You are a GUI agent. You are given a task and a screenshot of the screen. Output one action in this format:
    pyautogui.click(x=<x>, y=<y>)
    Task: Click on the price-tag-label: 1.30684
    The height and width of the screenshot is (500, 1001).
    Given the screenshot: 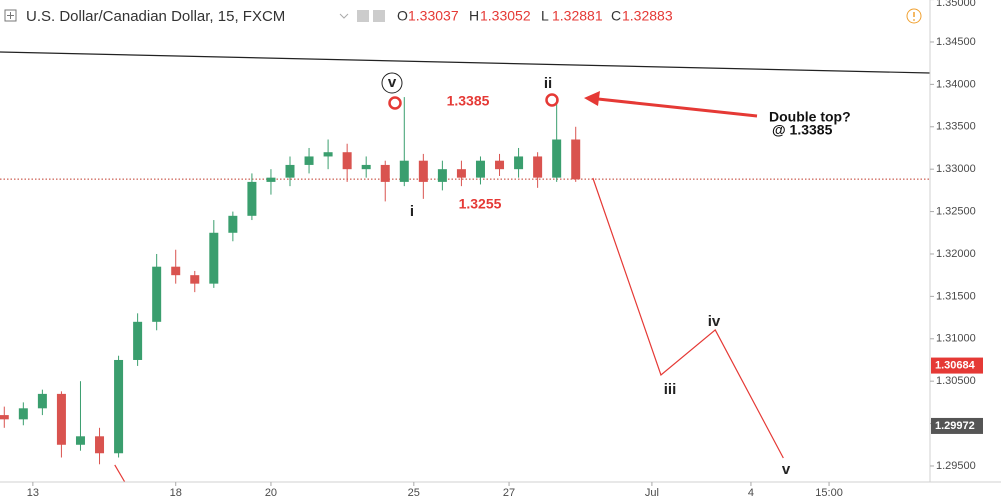 What is the action you would take?
    pyautogui.click(x=955, y=365)
    